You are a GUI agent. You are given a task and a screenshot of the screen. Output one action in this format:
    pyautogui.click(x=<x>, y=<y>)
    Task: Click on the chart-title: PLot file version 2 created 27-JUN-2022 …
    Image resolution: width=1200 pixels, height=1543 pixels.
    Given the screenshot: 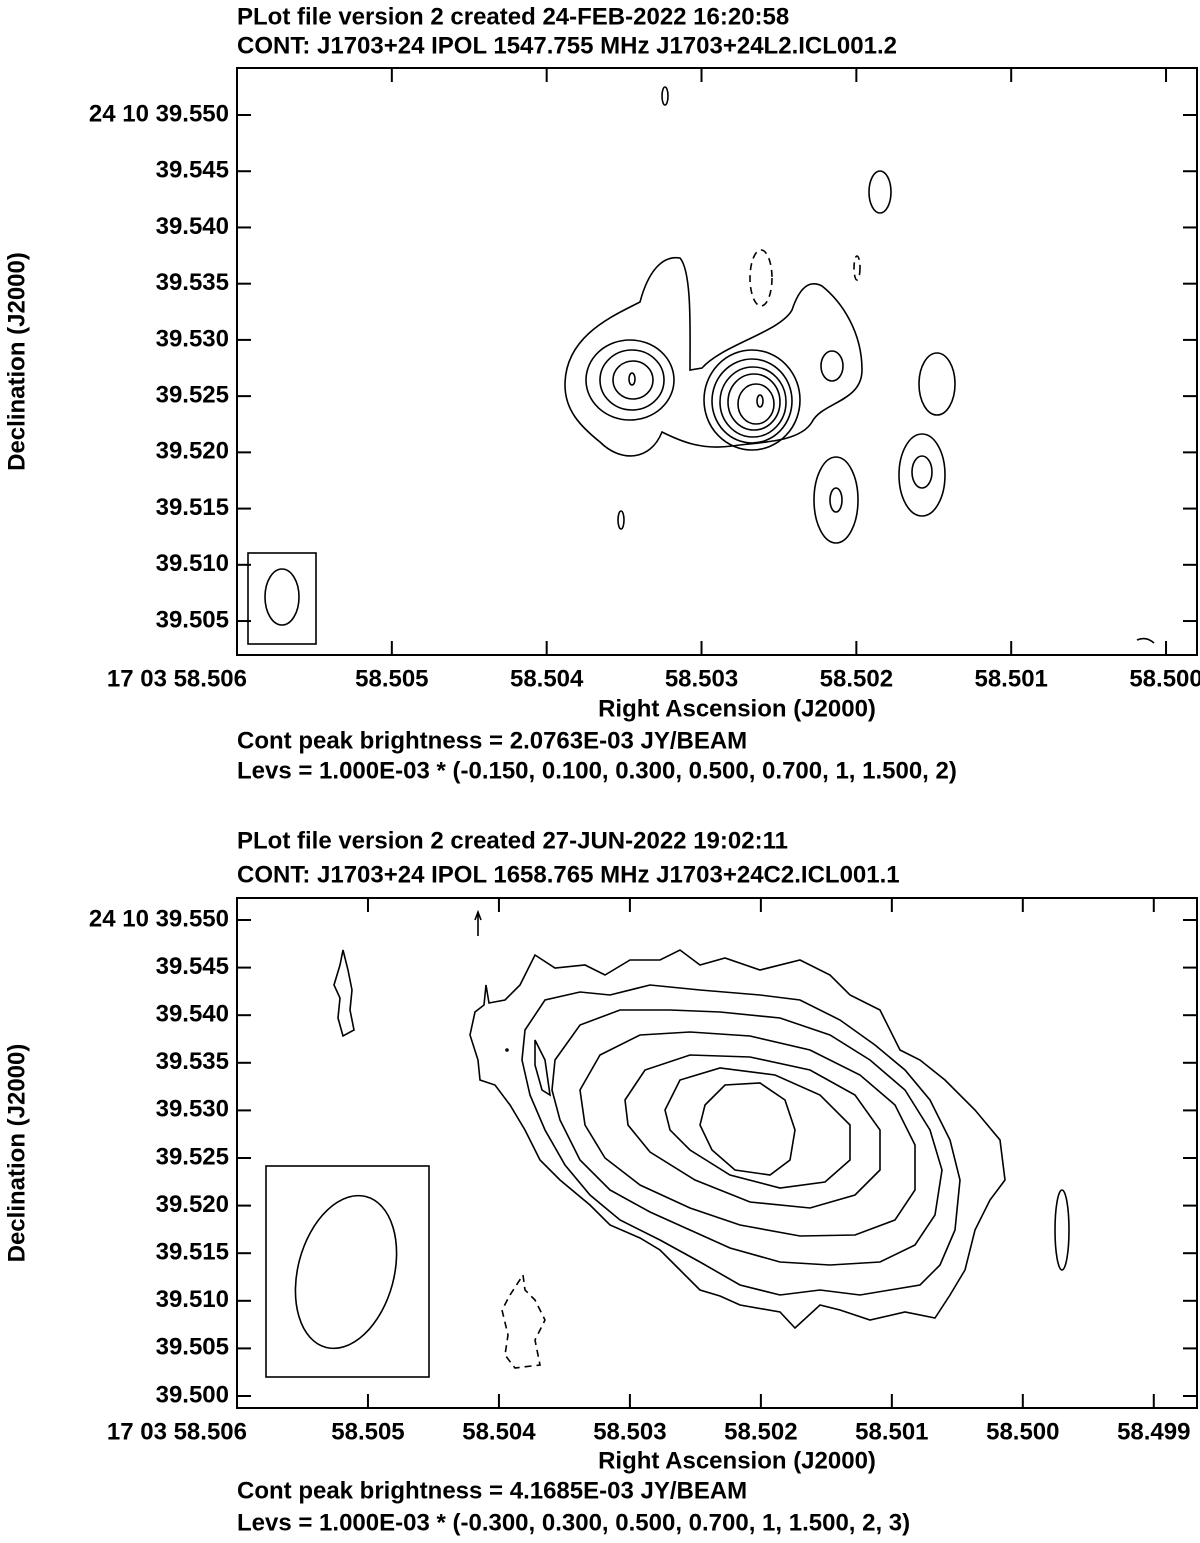 What is the action you would take?
    pyautogui.click(x=512, y=840)
    